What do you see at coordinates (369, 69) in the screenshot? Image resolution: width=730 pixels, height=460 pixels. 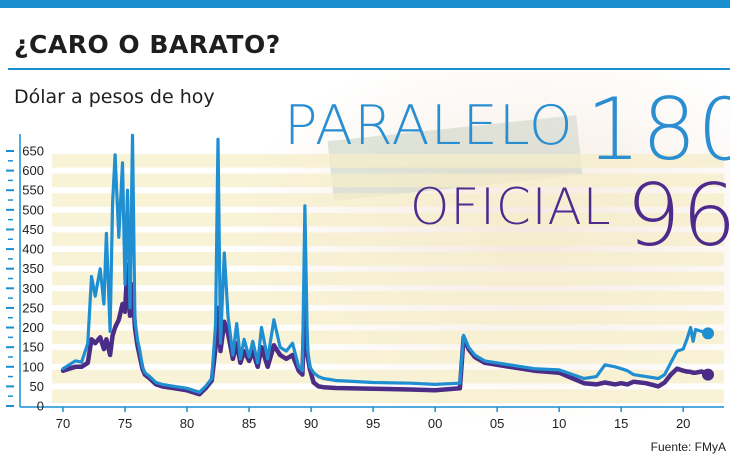 I see `title-divider` at bounding box center [369, 69].